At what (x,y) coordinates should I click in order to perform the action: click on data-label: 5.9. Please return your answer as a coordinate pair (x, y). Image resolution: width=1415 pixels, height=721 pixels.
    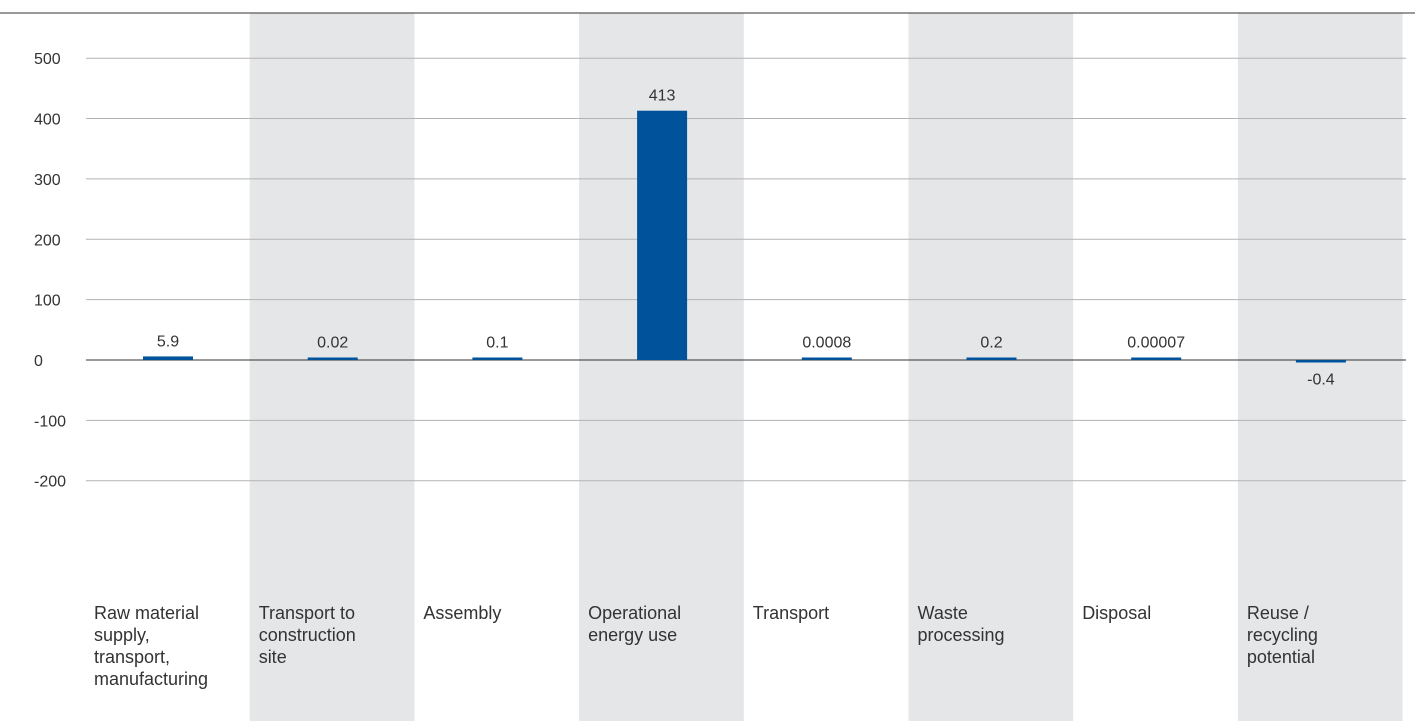
    Looking at the image, I should click on (168, 341).